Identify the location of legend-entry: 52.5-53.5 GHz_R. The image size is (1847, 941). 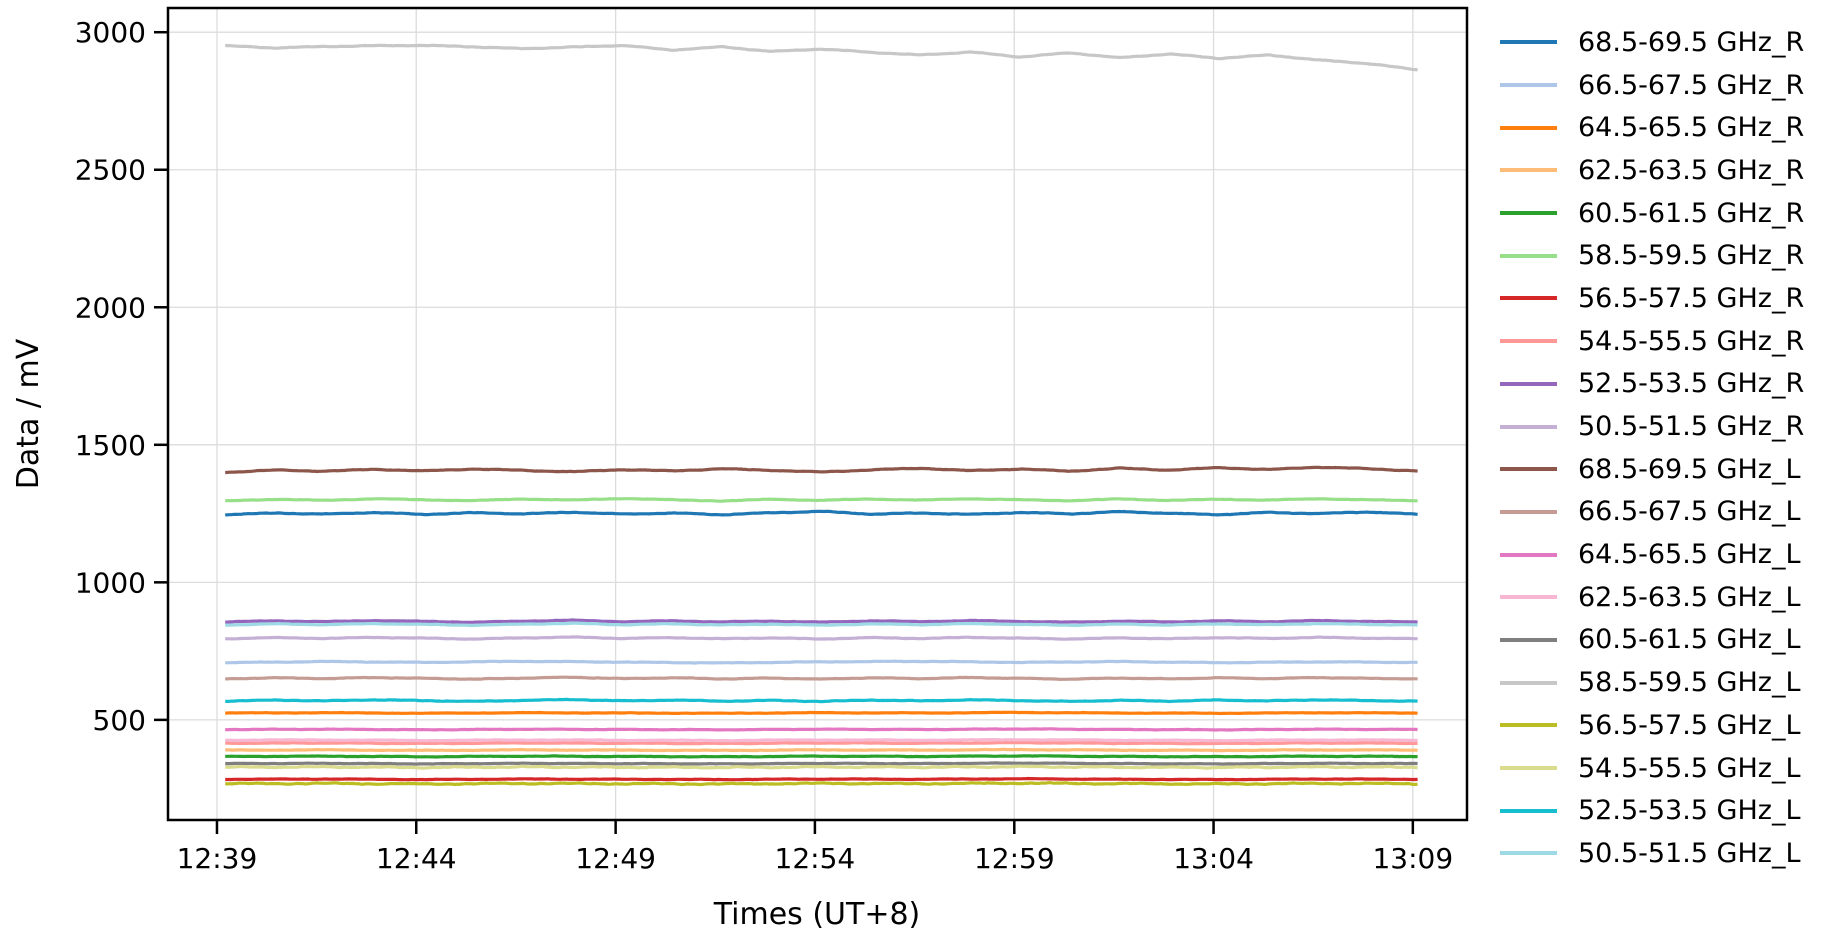
(1673, 384).